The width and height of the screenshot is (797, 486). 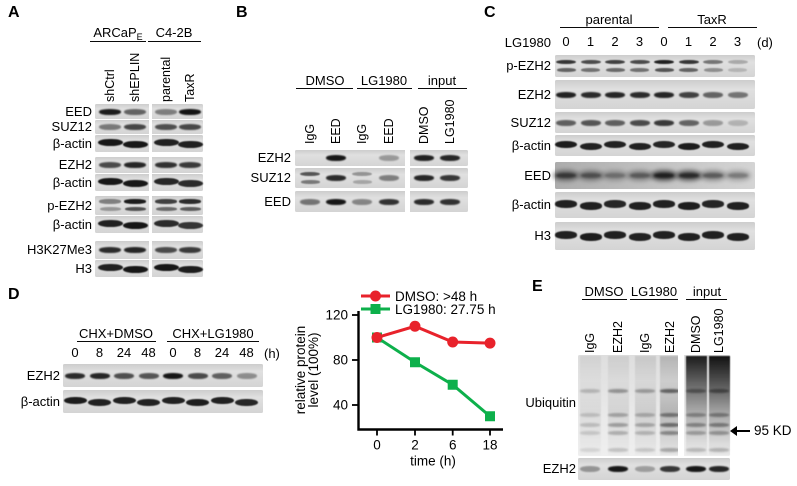 What do you see at coordinates (384, 80) in the screenshot?
I see `group-header: LG1980` at bounding box center [384, 80].